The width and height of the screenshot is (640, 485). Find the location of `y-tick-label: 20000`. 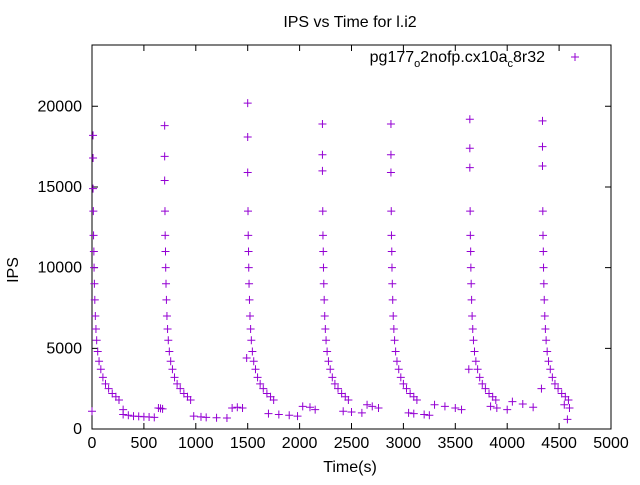

y-tick-label: 20000 is located at coordinates (60, 106).